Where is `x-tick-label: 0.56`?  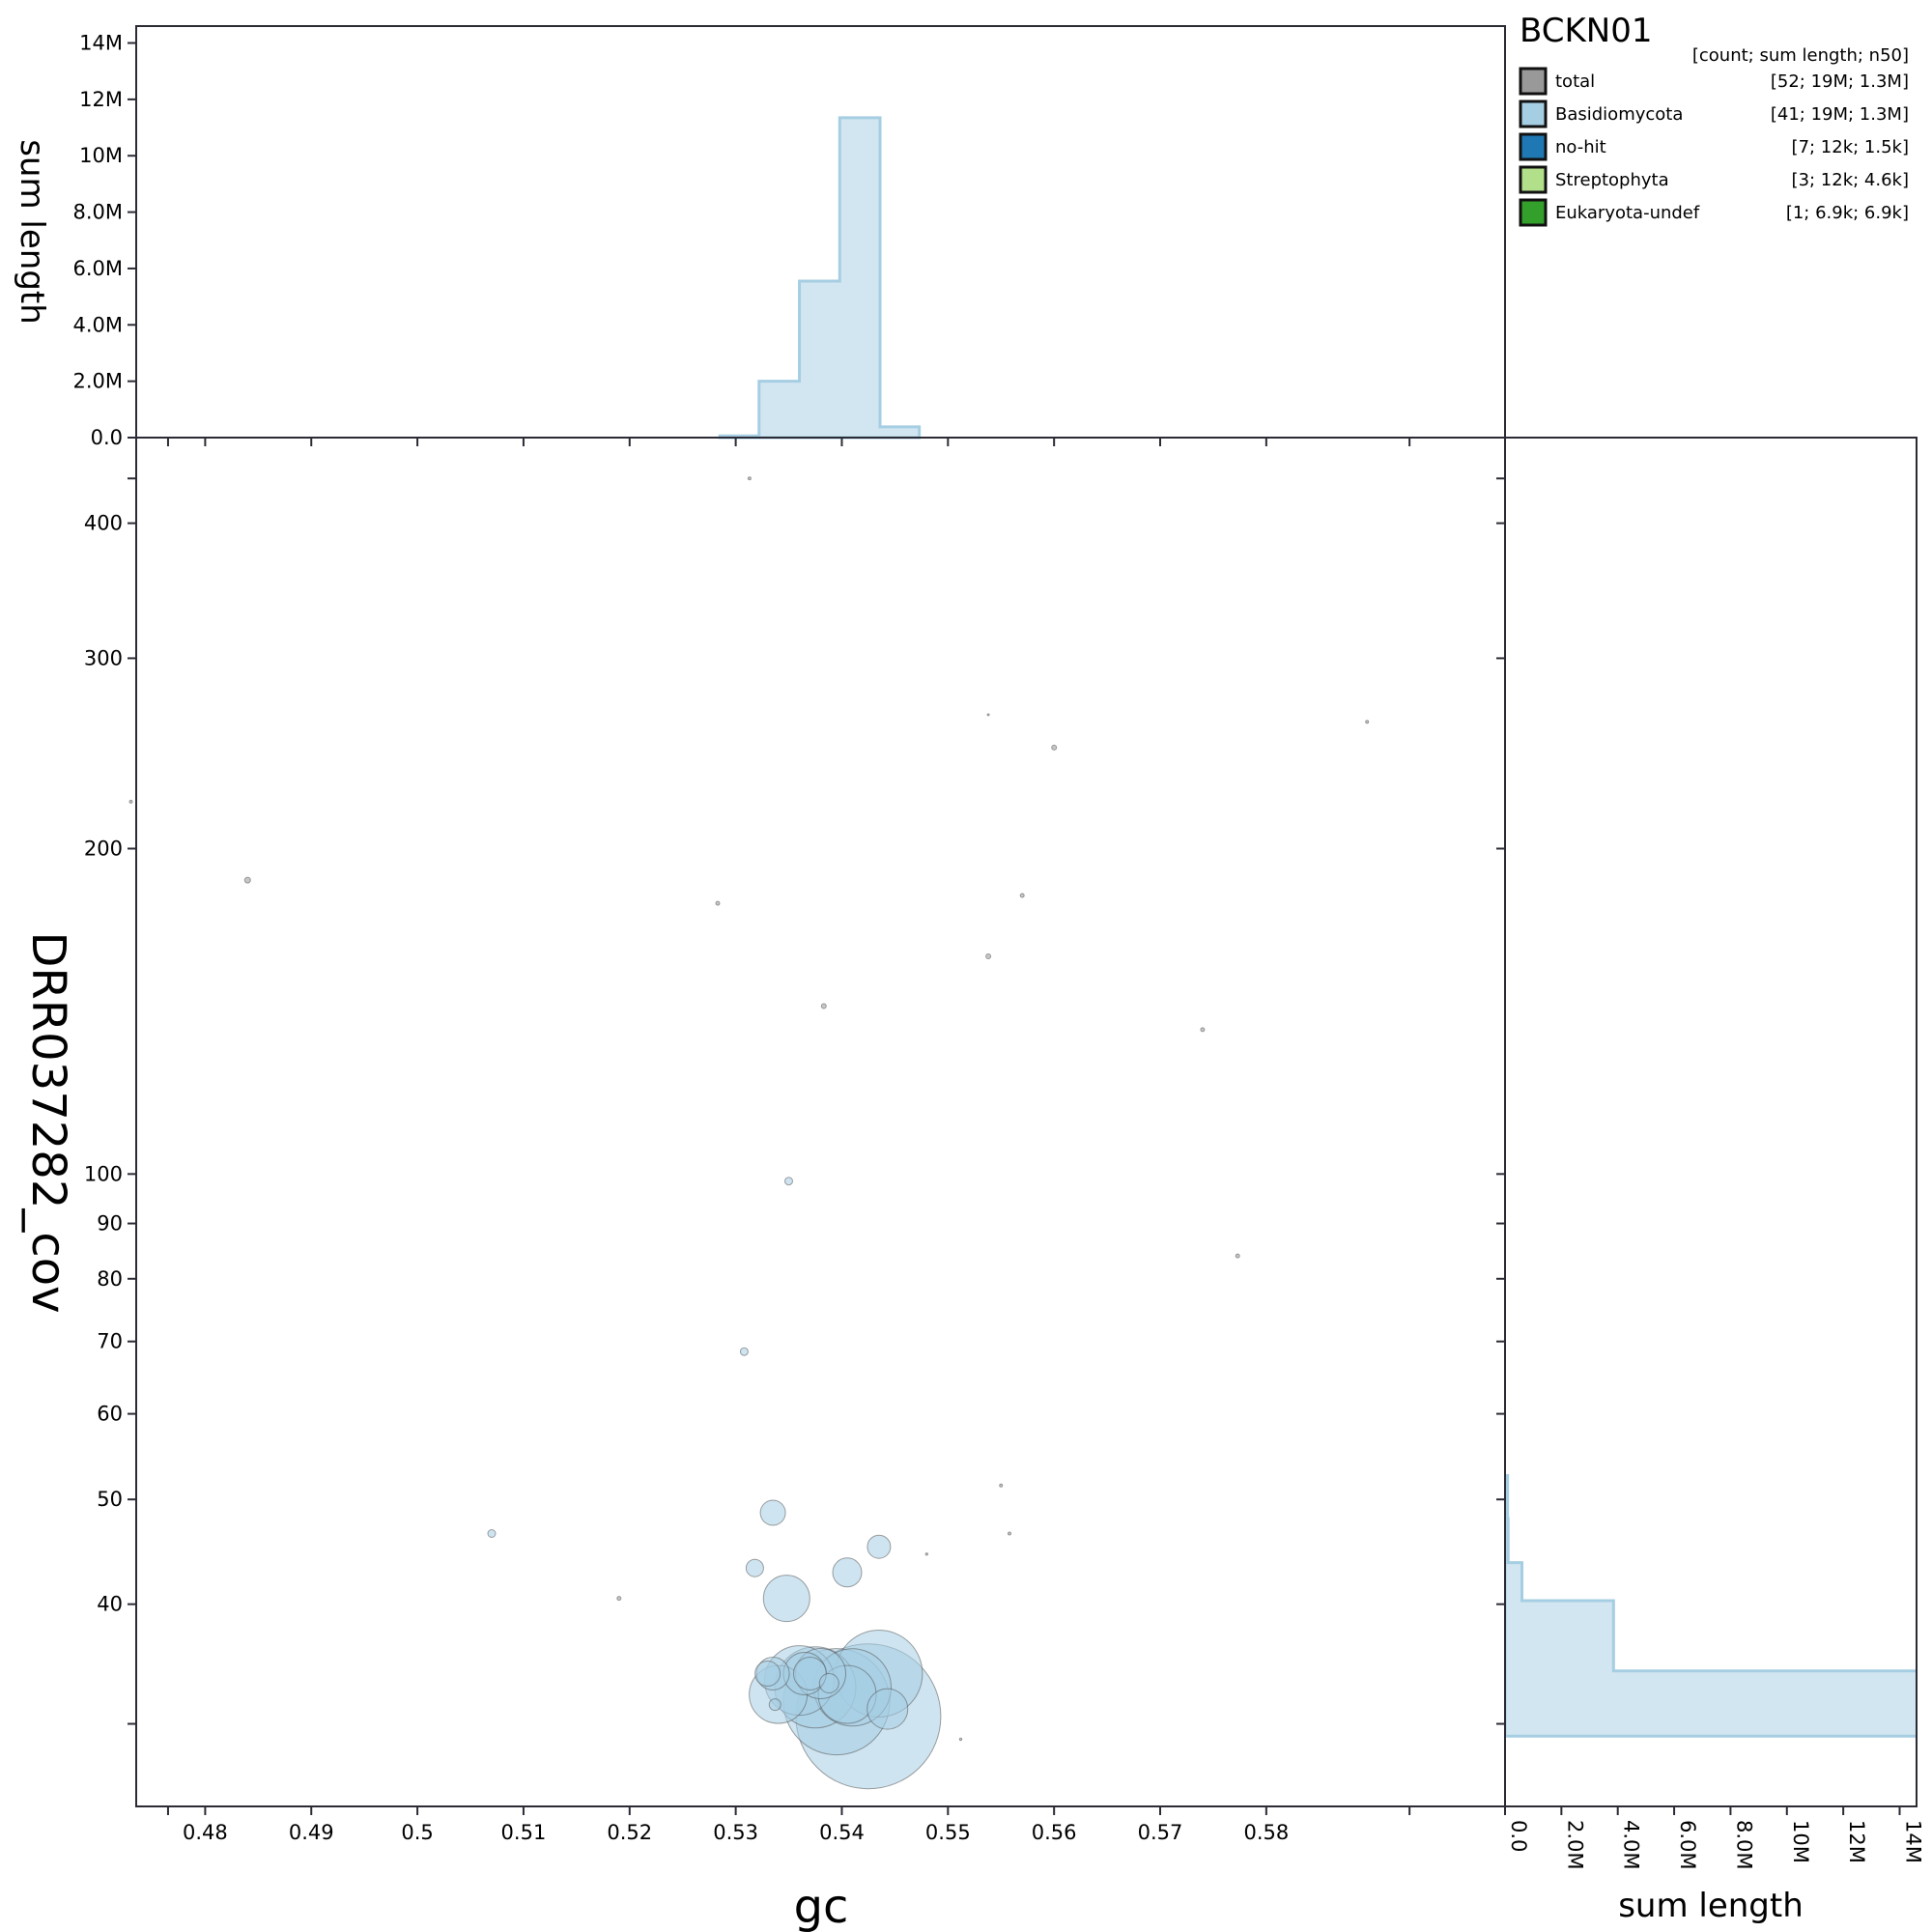 x-tick-label: 0.56 is located at coordinates (1054, 1832).